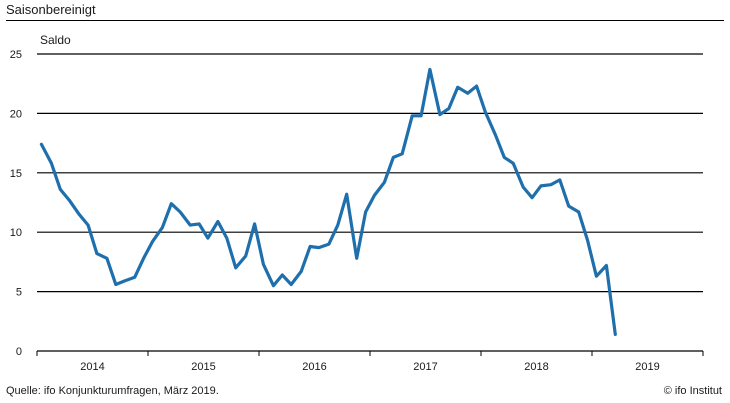  I want to click on x-tick-label-2016: 2016, so click(314, 367).